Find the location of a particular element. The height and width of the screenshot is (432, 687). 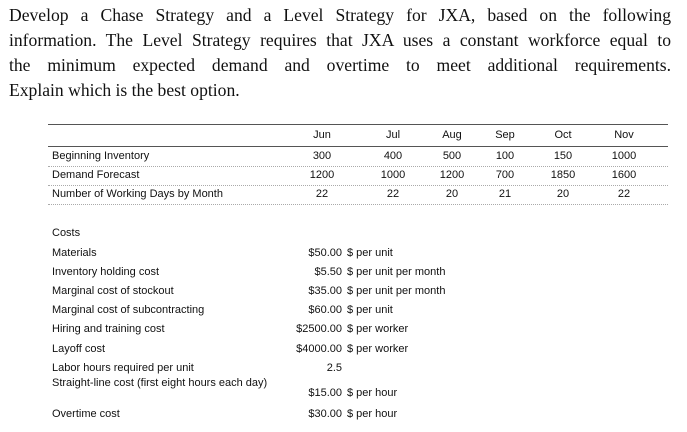

cost-label: Labor hours required per unit is located at coordinates (123, 368).